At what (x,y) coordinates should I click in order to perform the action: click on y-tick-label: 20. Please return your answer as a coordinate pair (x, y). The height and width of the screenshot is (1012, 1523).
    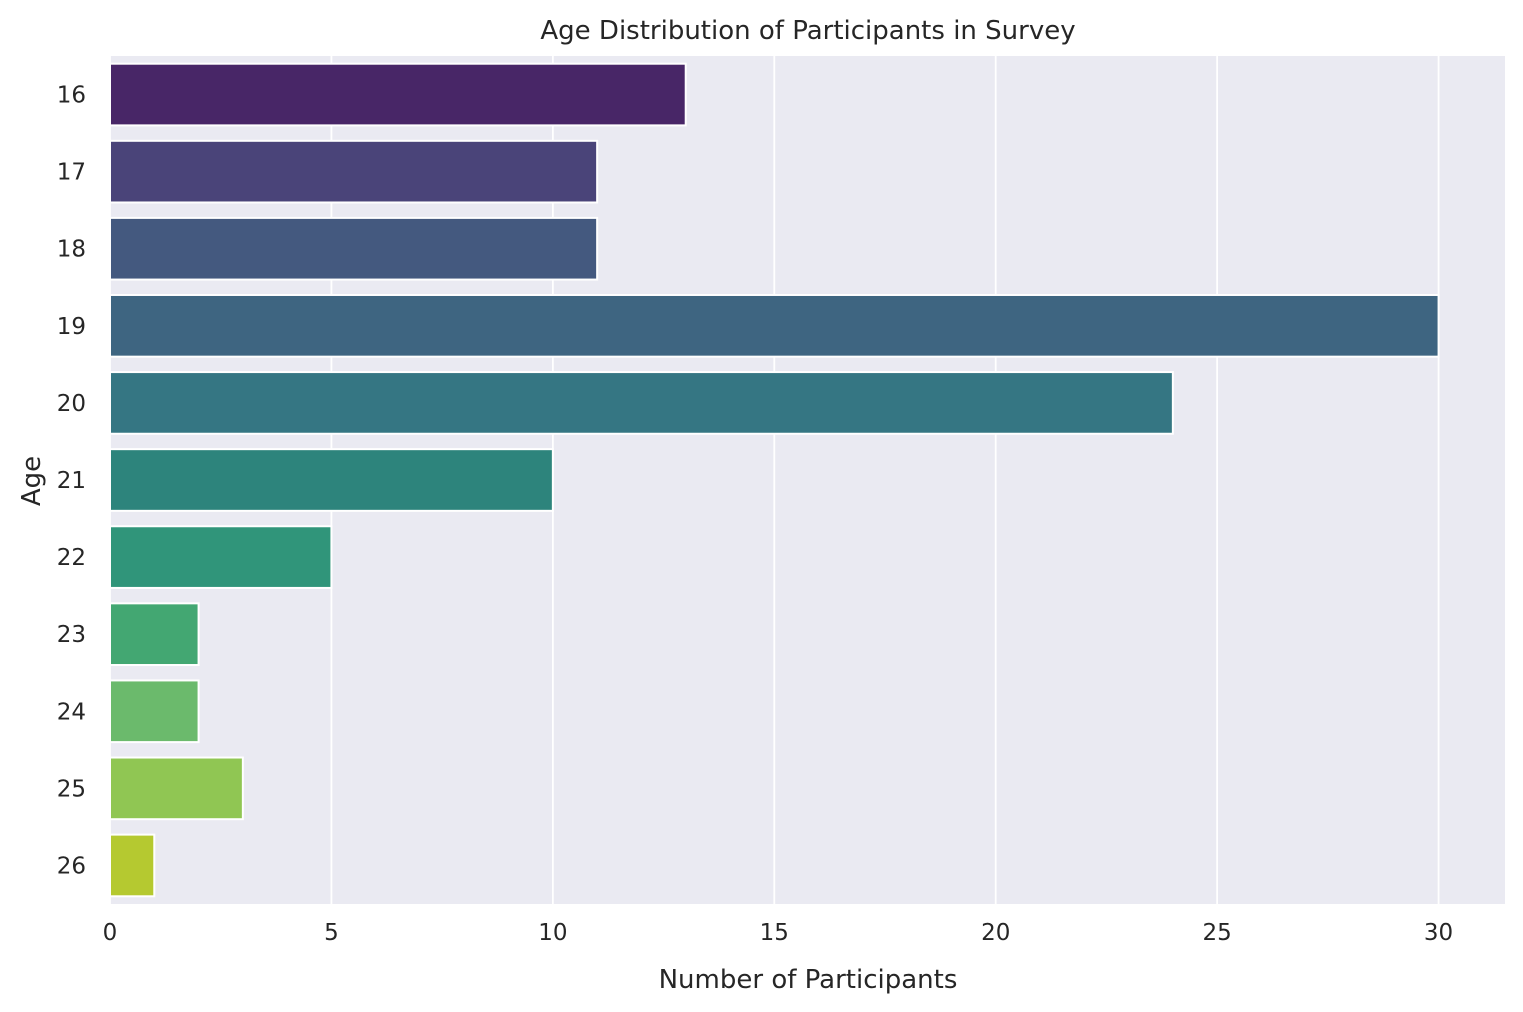
    Looking at the image, I should click on (71, 404).